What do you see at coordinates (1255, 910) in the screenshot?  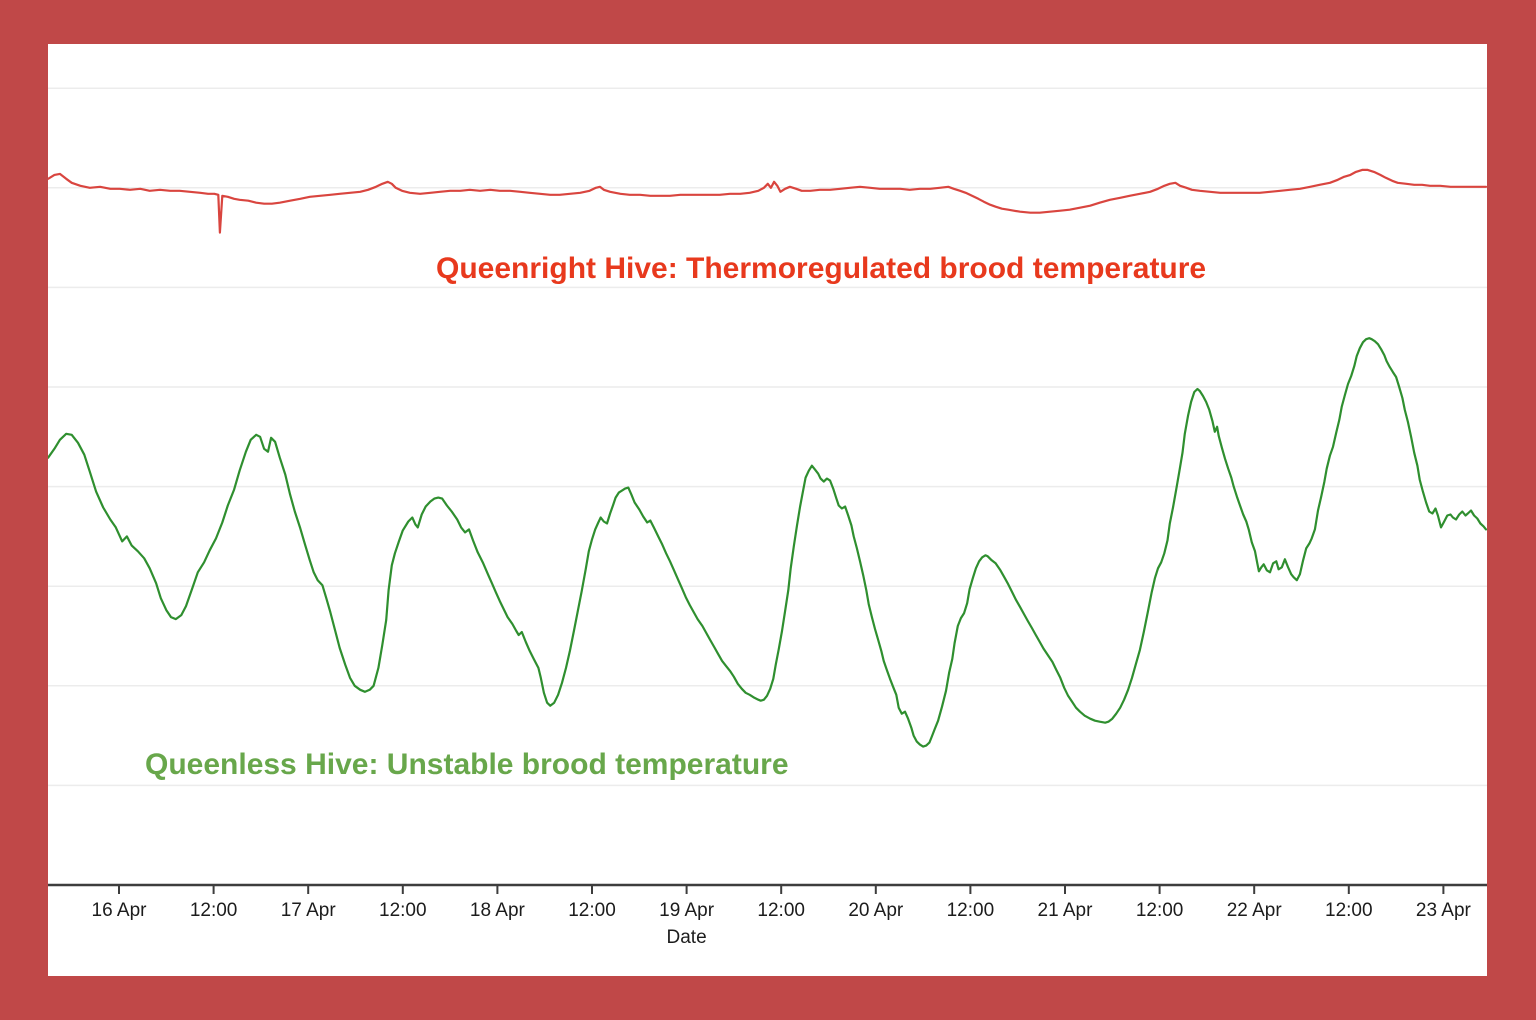 I see `x-tick-label: 22 Apr` at bounding box center [1255, 910].